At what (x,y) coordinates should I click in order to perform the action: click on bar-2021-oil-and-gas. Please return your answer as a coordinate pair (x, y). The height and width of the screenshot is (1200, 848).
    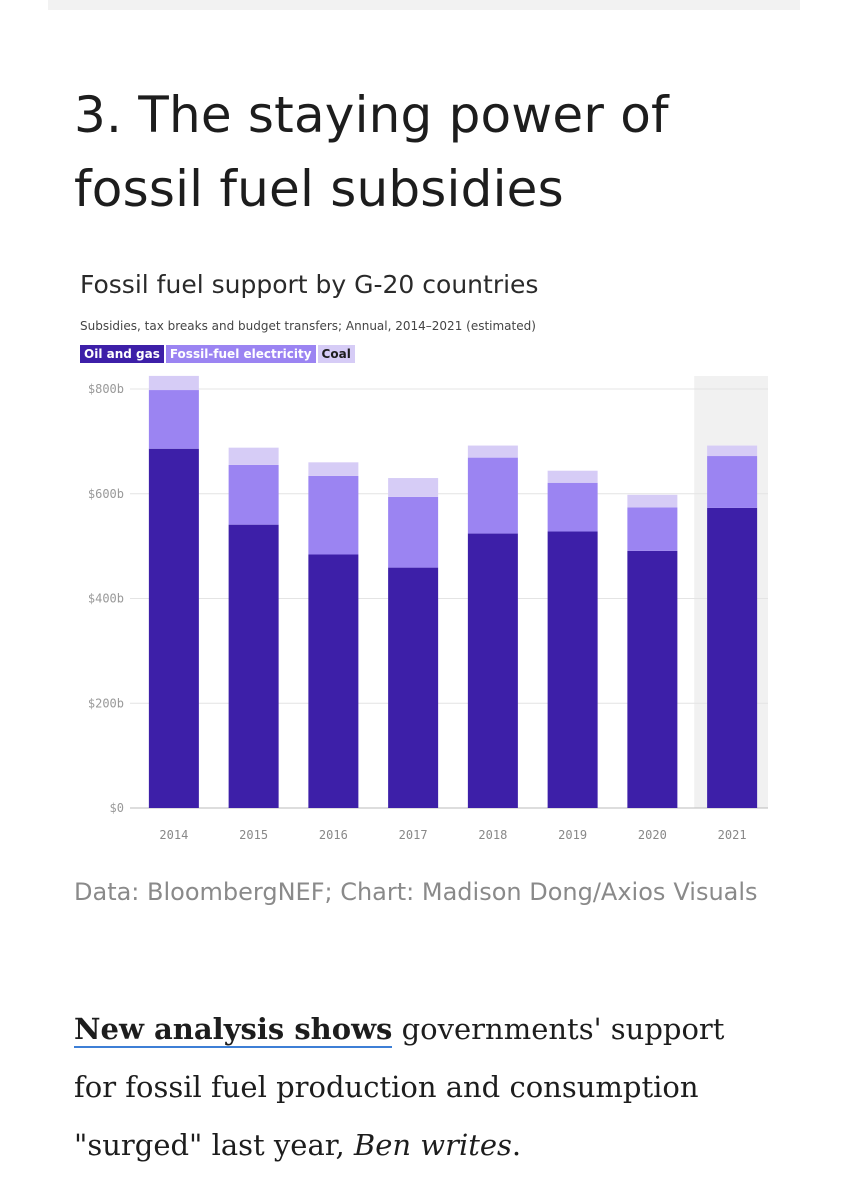
    Looking at the image, I should click on (732, 657).